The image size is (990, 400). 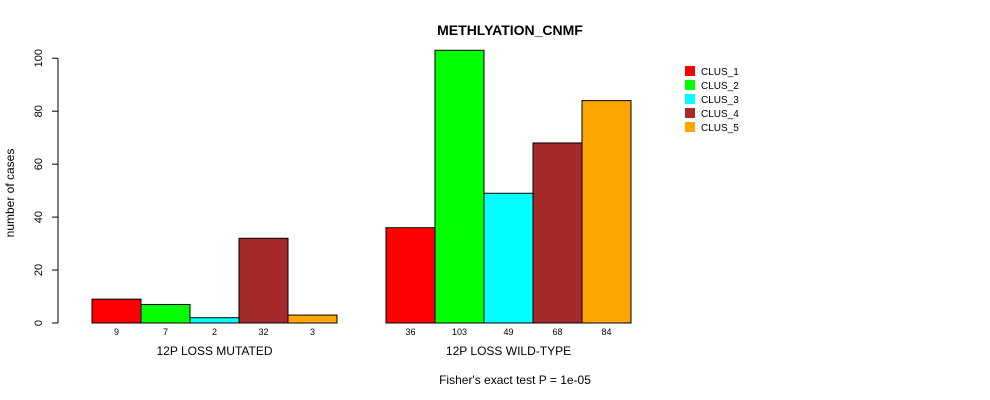 I want to click on legend-label: CLUS_5, so click(x=720, y=128).